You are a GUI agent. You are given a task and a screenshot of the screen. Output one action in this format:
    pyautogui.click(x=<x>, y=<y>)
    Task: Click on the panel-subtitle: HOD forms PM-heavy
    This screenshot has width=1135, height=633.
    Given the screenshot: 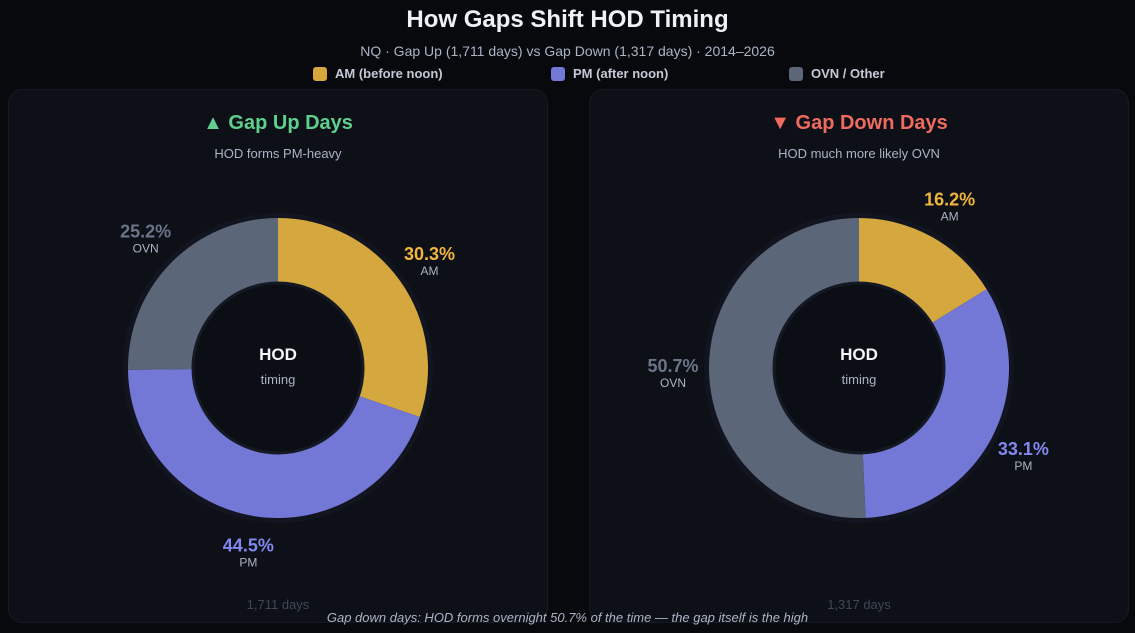 What is the action you would take?
    pyautogui.click(x=278, y=153)
    